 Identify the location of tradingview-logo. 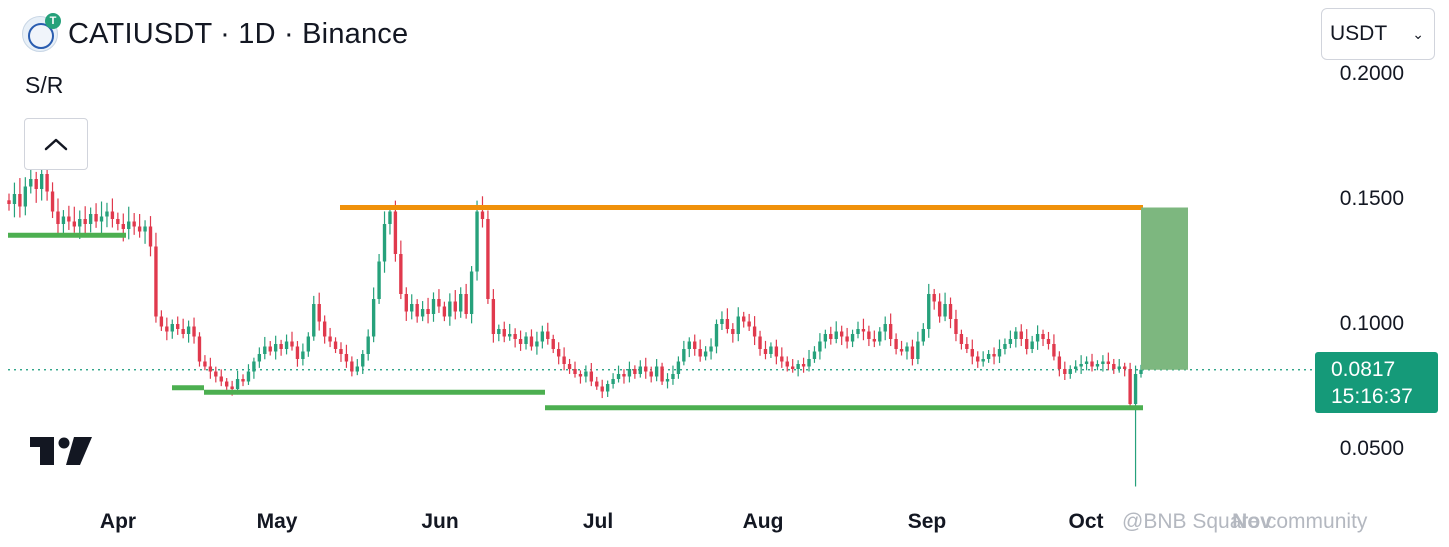
(61, 454).